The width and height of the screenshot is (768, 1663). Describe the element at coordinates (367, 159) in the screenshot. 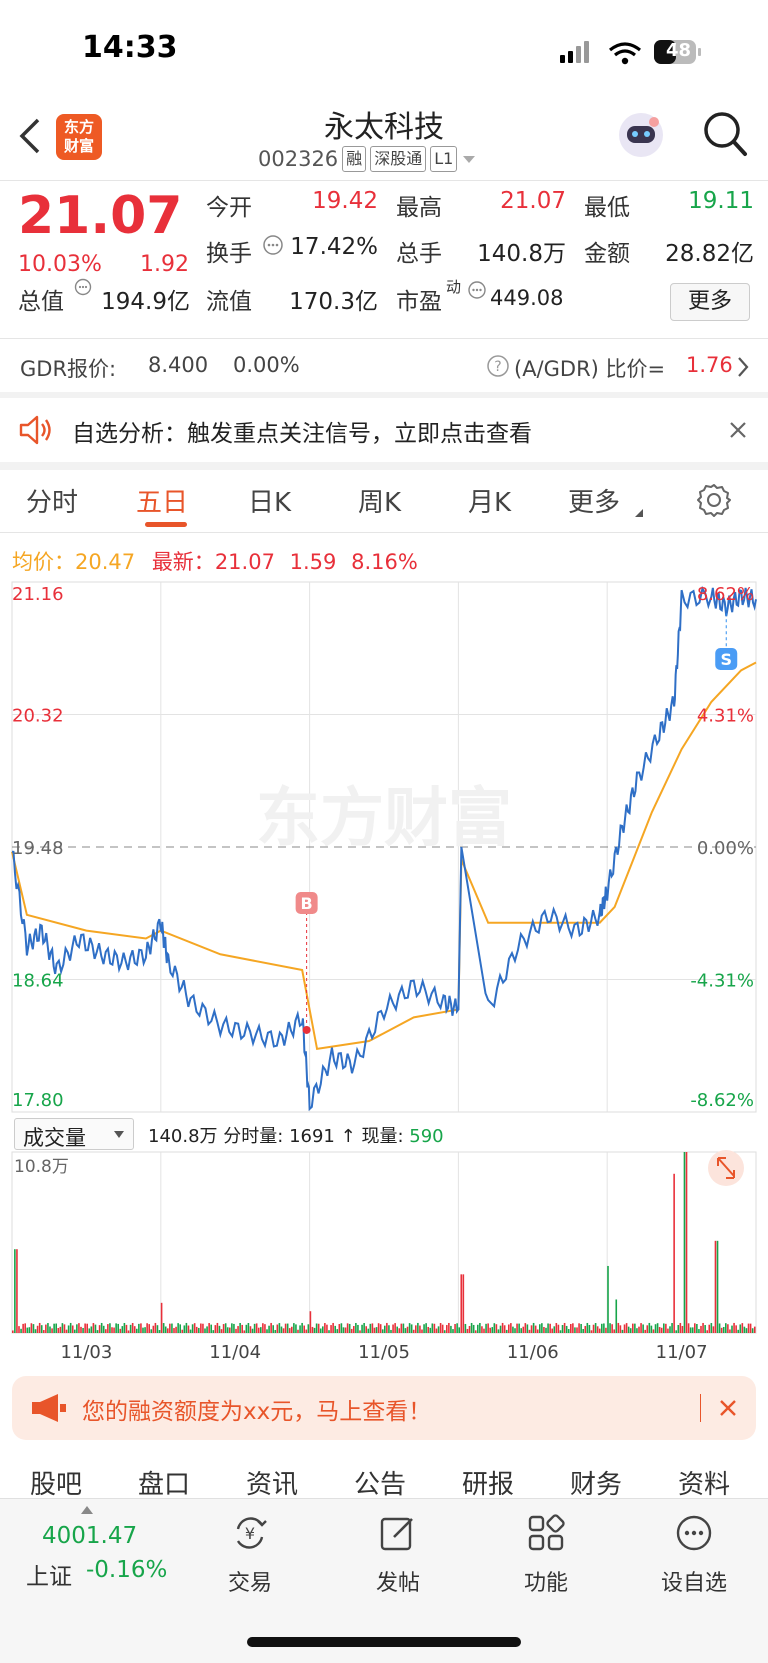

I see `stock-code-row: 002326 融 深股通 L1` at that location.